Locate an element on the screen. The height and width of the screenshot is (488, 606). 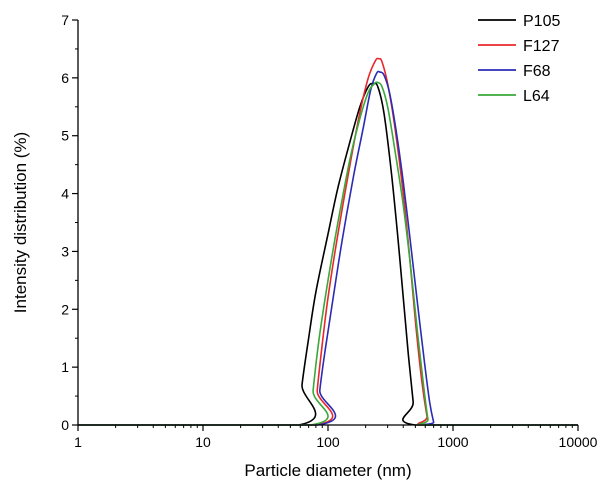
y-tick-label: 0 is located at coordinates (65, 425).